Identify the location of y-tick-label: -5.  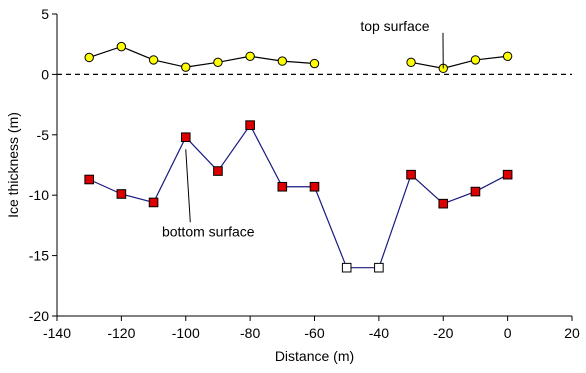
(43, 135).